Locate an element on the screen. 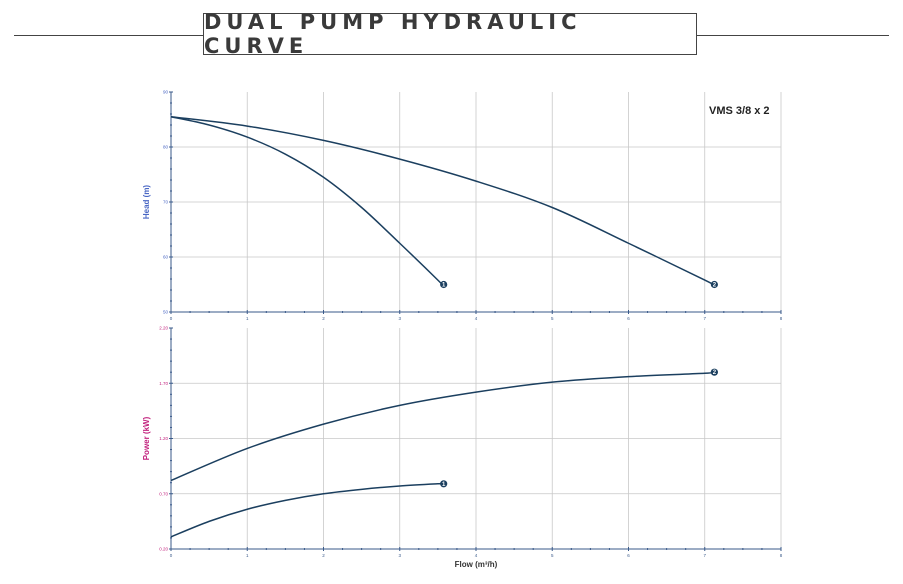 The width and height of the screenshot is (903, 584). power-x-tick-label: 2 is located at coordinates (323, 555).